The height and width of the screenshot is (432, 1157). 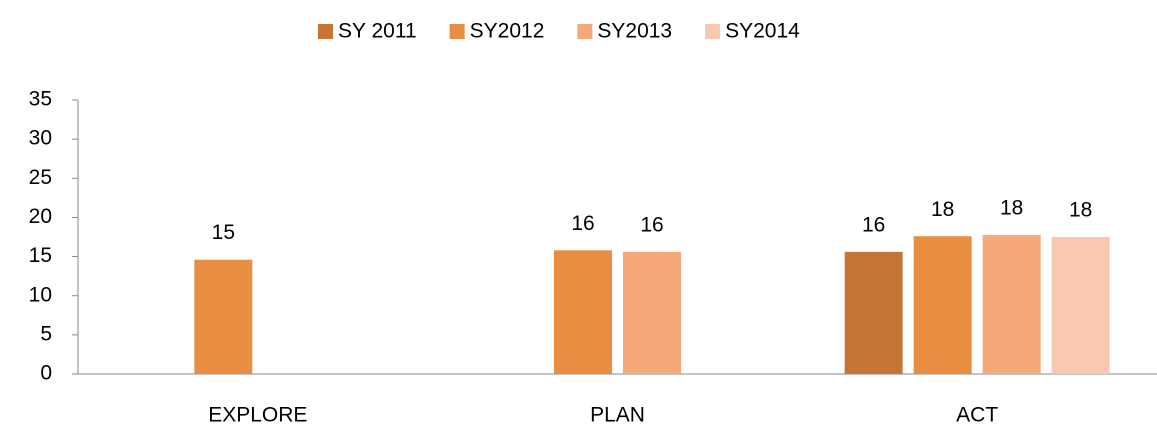 I want to click on legend-label: SY2013, so click(x=634, y=31).